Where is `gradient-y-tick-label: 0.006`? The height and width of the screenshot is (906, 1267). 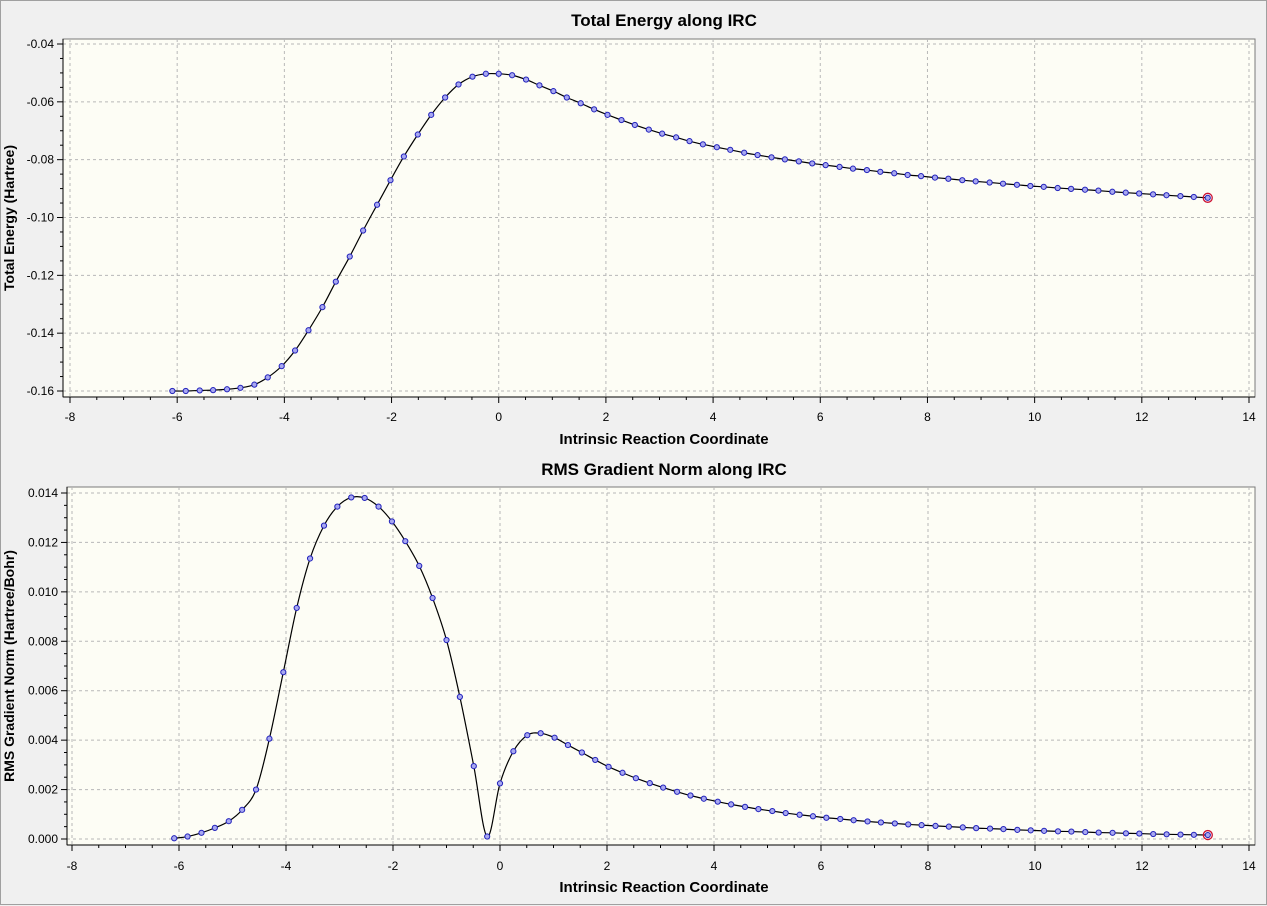 gradient-y-tick-label: 0.006 is located at coordinates (43, 691).